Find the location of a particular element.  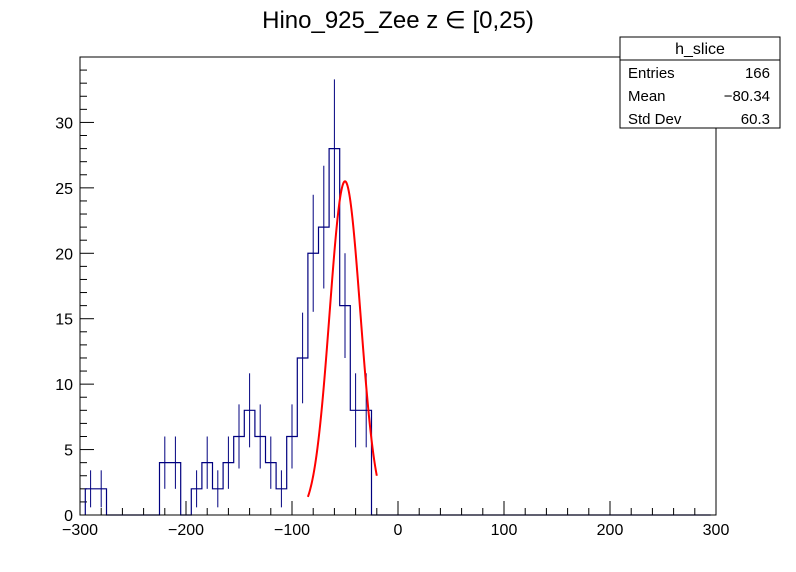

x-tick-label: 100 is located at coordinates (504, 530).